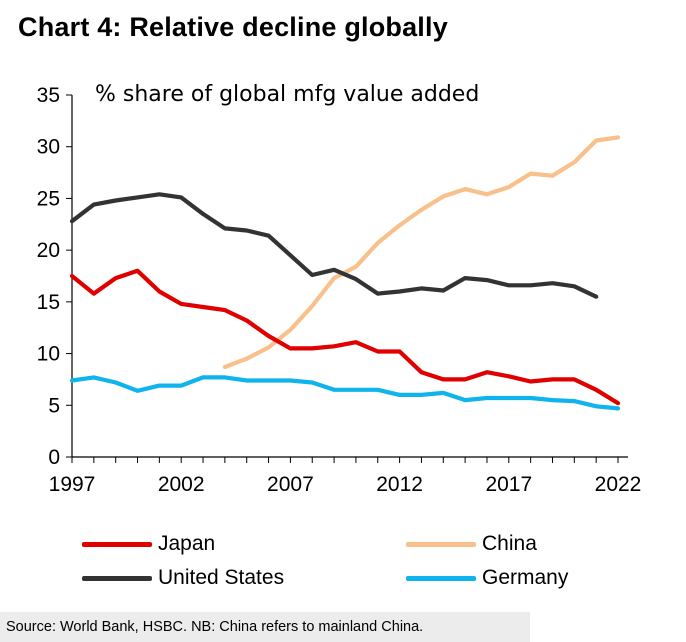  I want to click on legend-label-japan: Japan, so click(187, 543).